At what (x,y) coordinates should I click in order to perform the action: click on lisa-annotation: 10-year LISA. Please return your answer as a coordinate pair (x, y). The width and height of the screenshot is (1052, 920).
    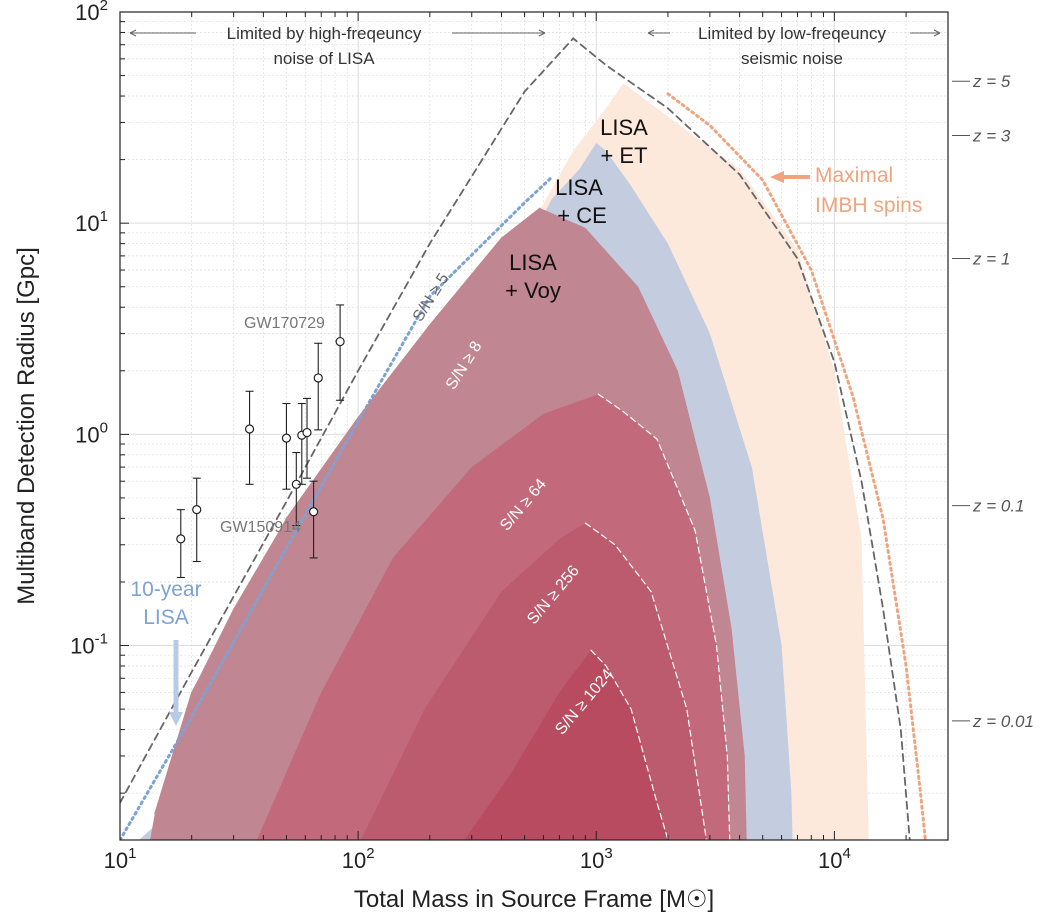
    Looking at the image, I should click on (166, 652).